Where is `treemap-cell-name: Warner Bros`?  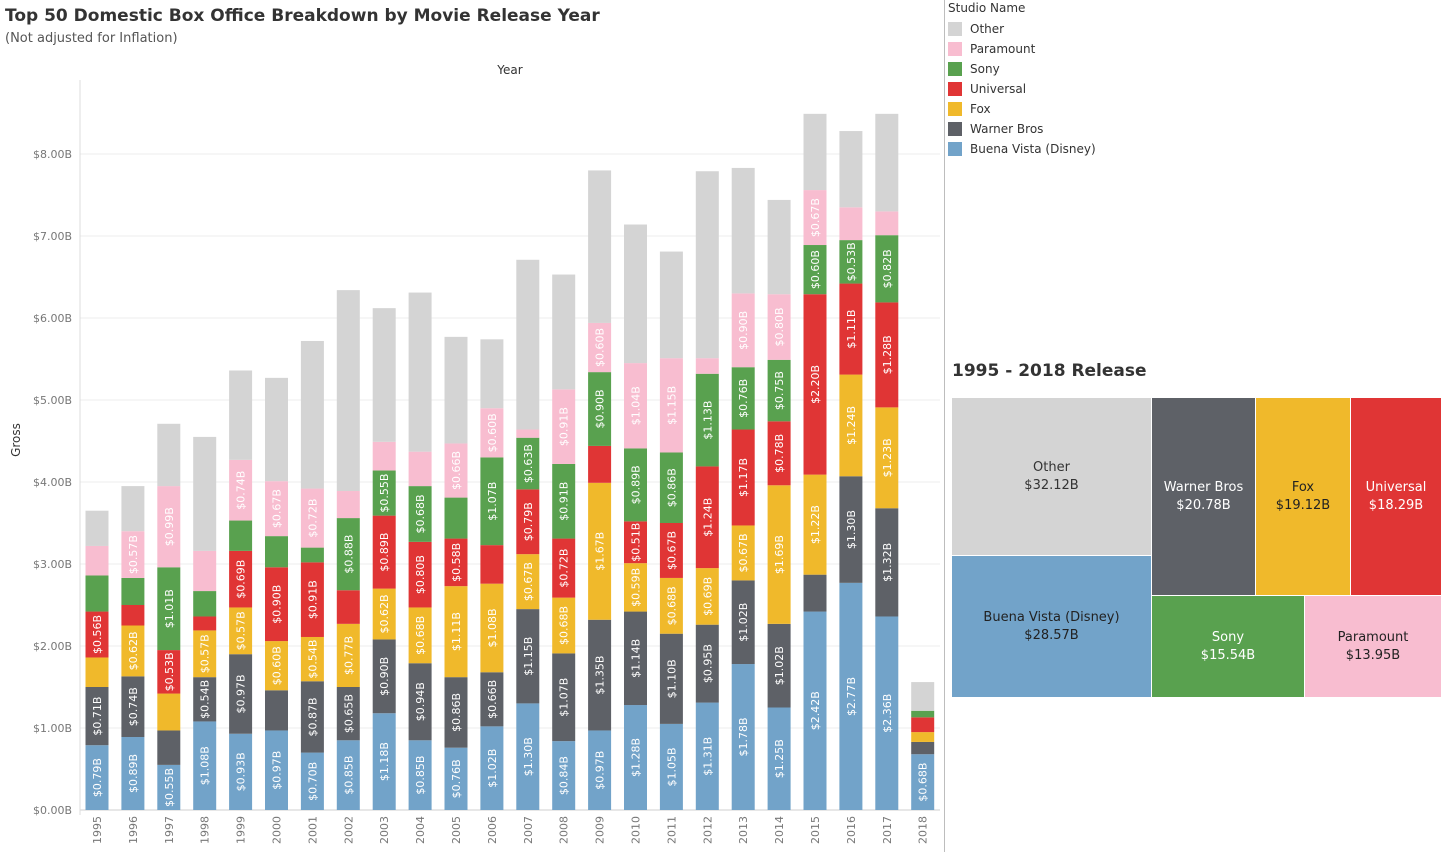 treemap-cell-name: Warner Bros is located at coordinates (1203, 487).